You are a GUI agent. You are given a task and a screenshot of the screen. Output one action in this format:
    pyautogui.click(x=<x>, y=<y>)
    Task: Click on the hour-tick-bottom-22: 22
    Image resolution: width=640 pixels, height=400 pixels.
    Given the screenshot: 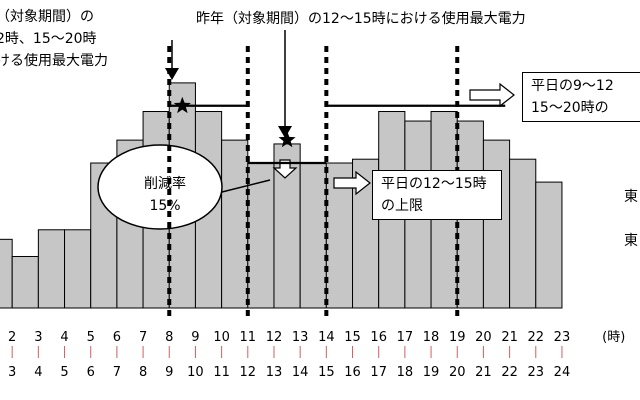 What is the action you would take?
    pyautogui.click(x=509, y=372)
    